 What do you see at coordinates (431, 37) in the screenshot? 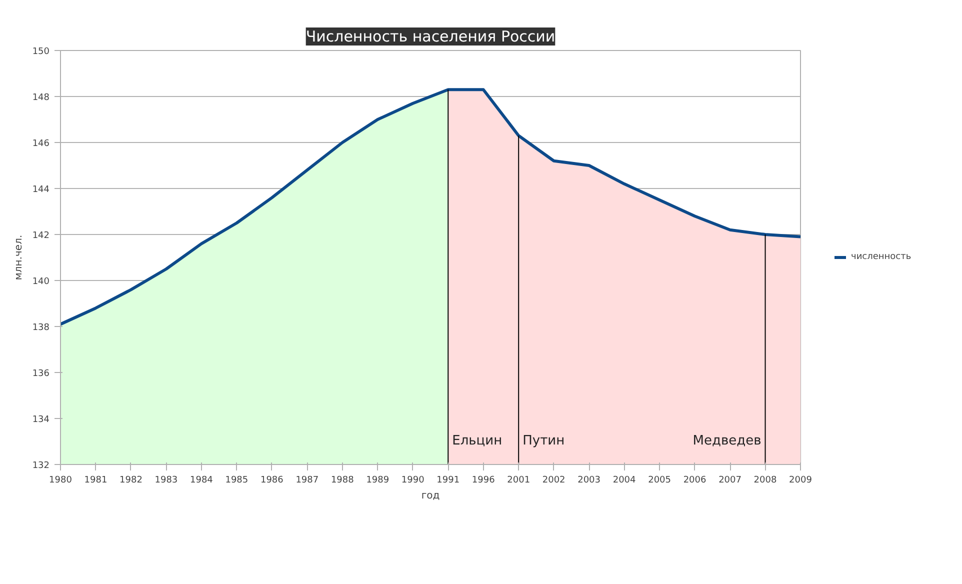
I see `chart-title: Численность населения России` at bounding box center [431, 37].